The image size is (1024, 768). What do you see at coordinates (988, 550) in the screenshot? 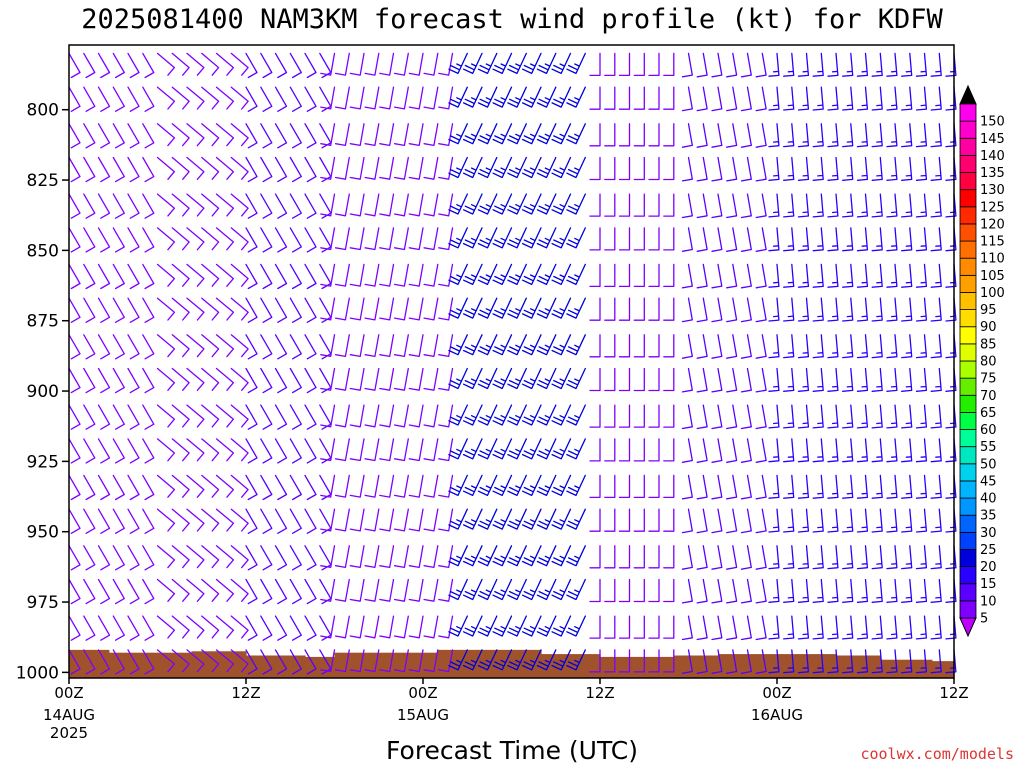
I see `colorbar-tick-label: 25` at bounding box center [988, 550].